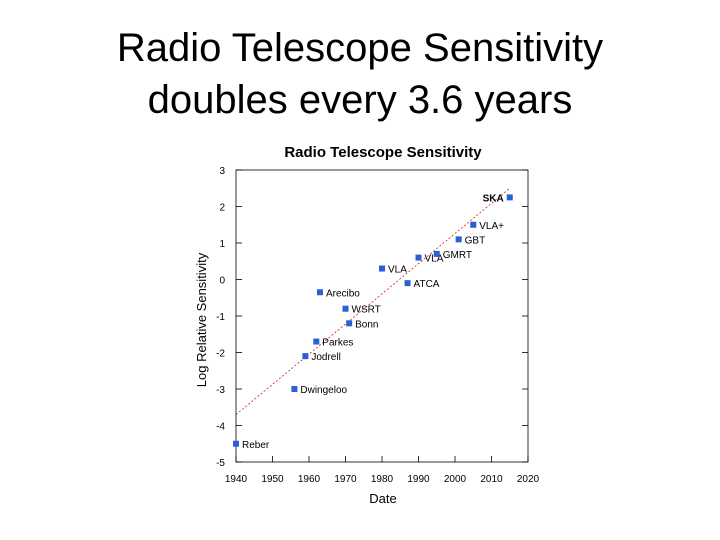  Describe the element at coordinates (349, 323) in the screenshot. I see `point-bonn-marker` at that location.